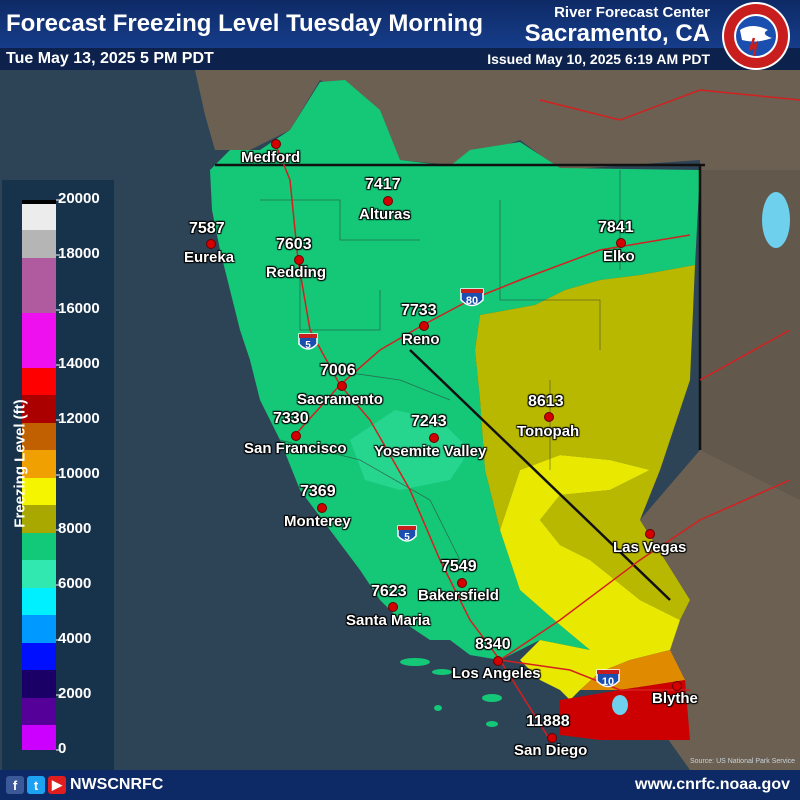  I want to click on svg-text: 80, so click(472, 301).